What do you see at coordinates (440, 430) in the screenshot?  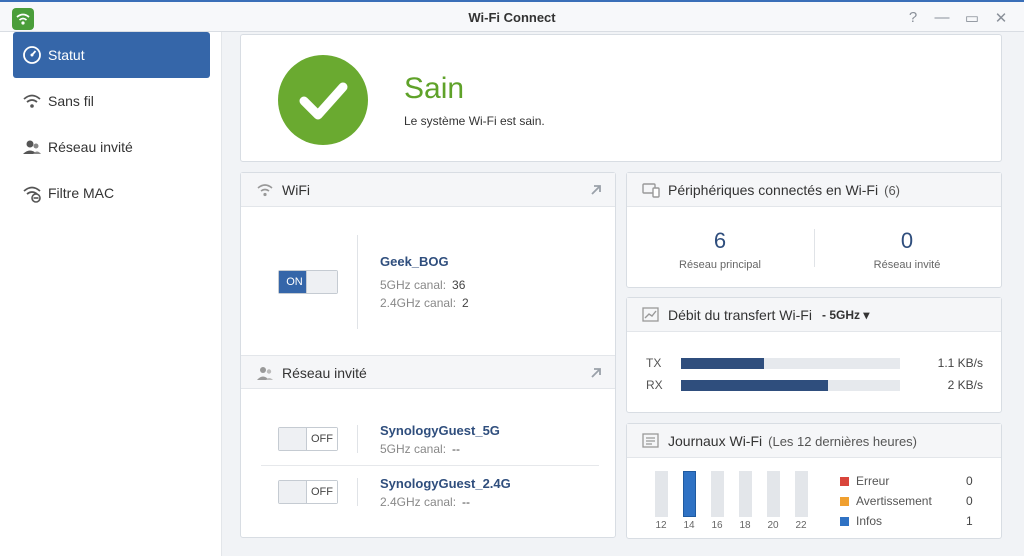 I see `guest-5g-ssid: SynologyGuest_5G` at bounding box center [440, 430].